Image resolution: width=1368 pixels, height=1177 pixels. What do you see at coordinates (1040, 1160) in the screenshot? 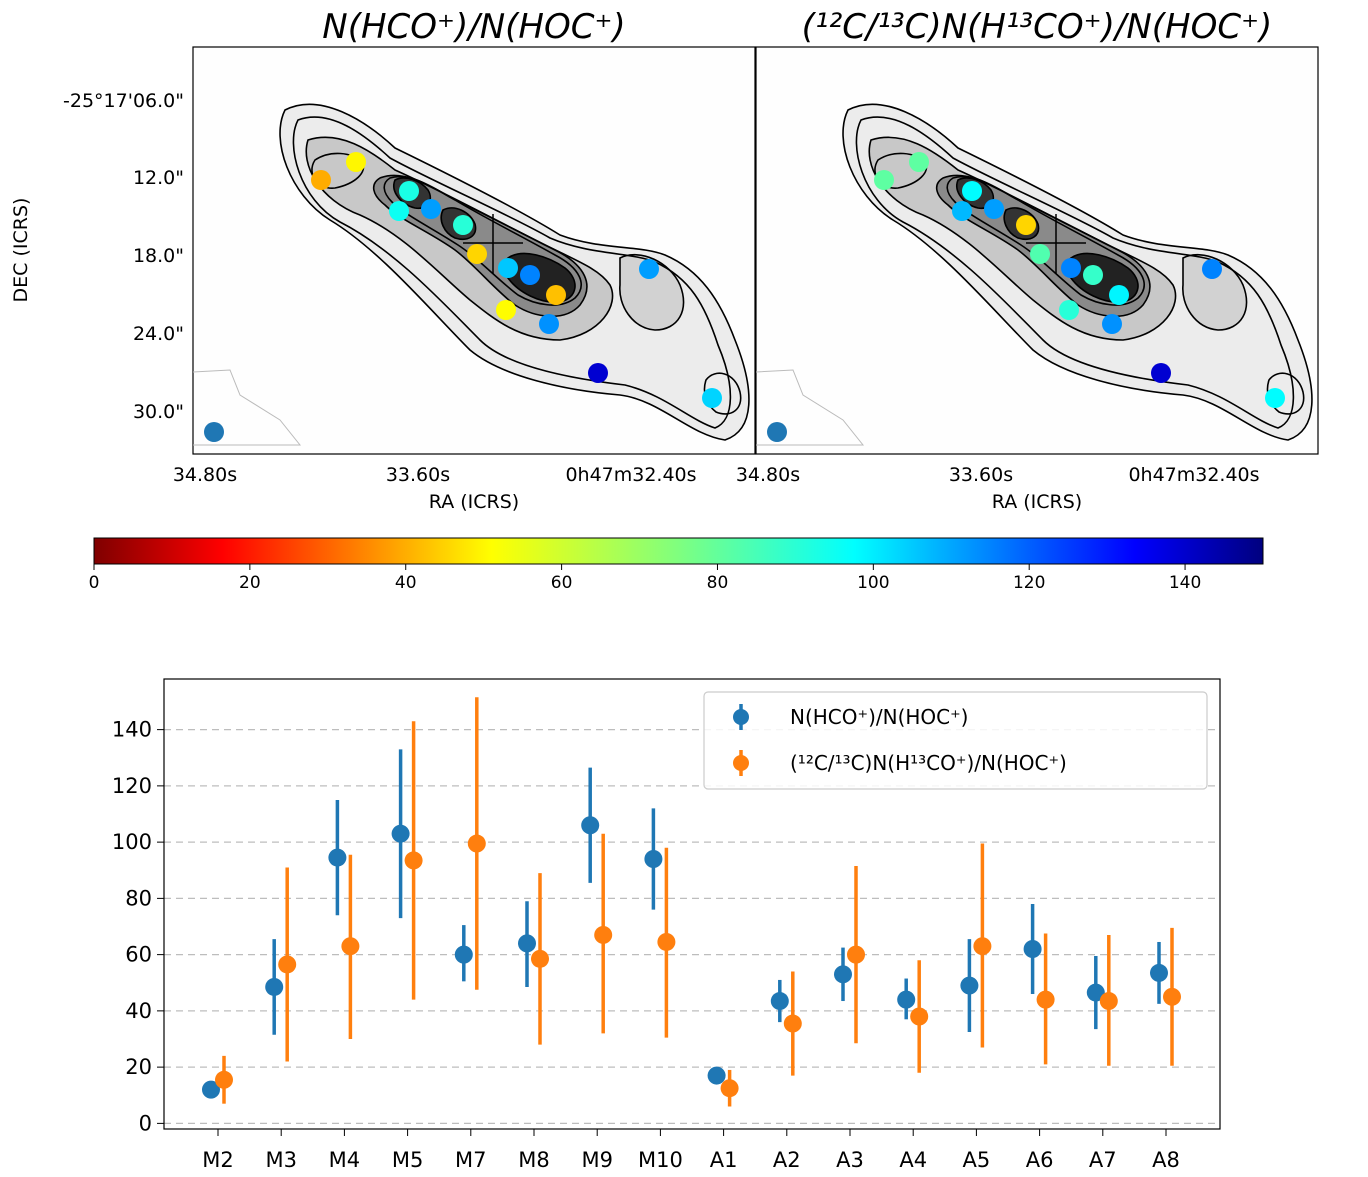
I see `x-tick-label: A6` at bounding box center [1040, 1160].